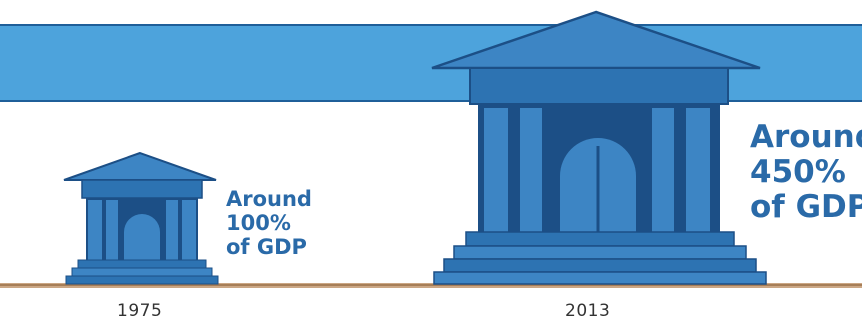  What do you see at coordinates (431, 285) in the screenshot?
I see `ground-line` at bounding box center [431, 285].